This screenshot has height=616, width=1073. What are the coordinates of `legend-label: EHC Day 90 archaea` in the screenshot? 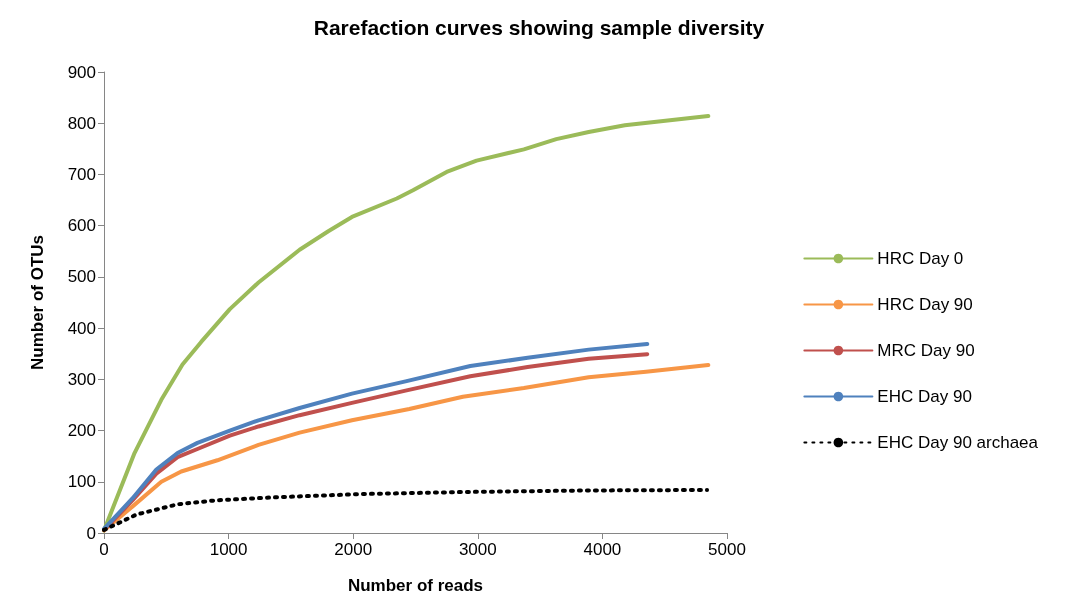 It's located at (958, 442).